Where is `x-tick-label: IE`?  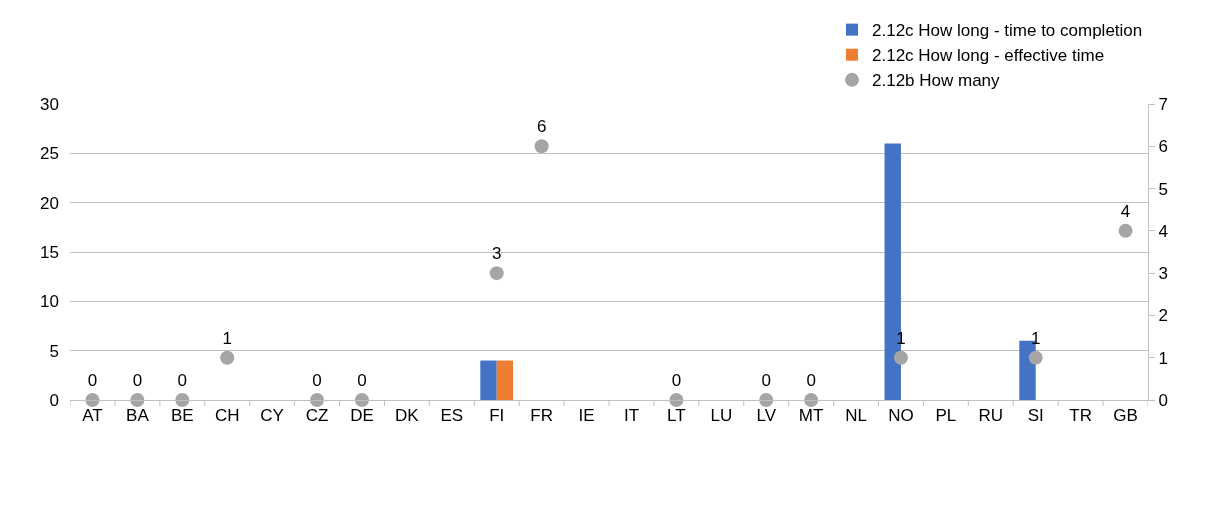 x-tick-label: IE is located at coordinates (586, 416).